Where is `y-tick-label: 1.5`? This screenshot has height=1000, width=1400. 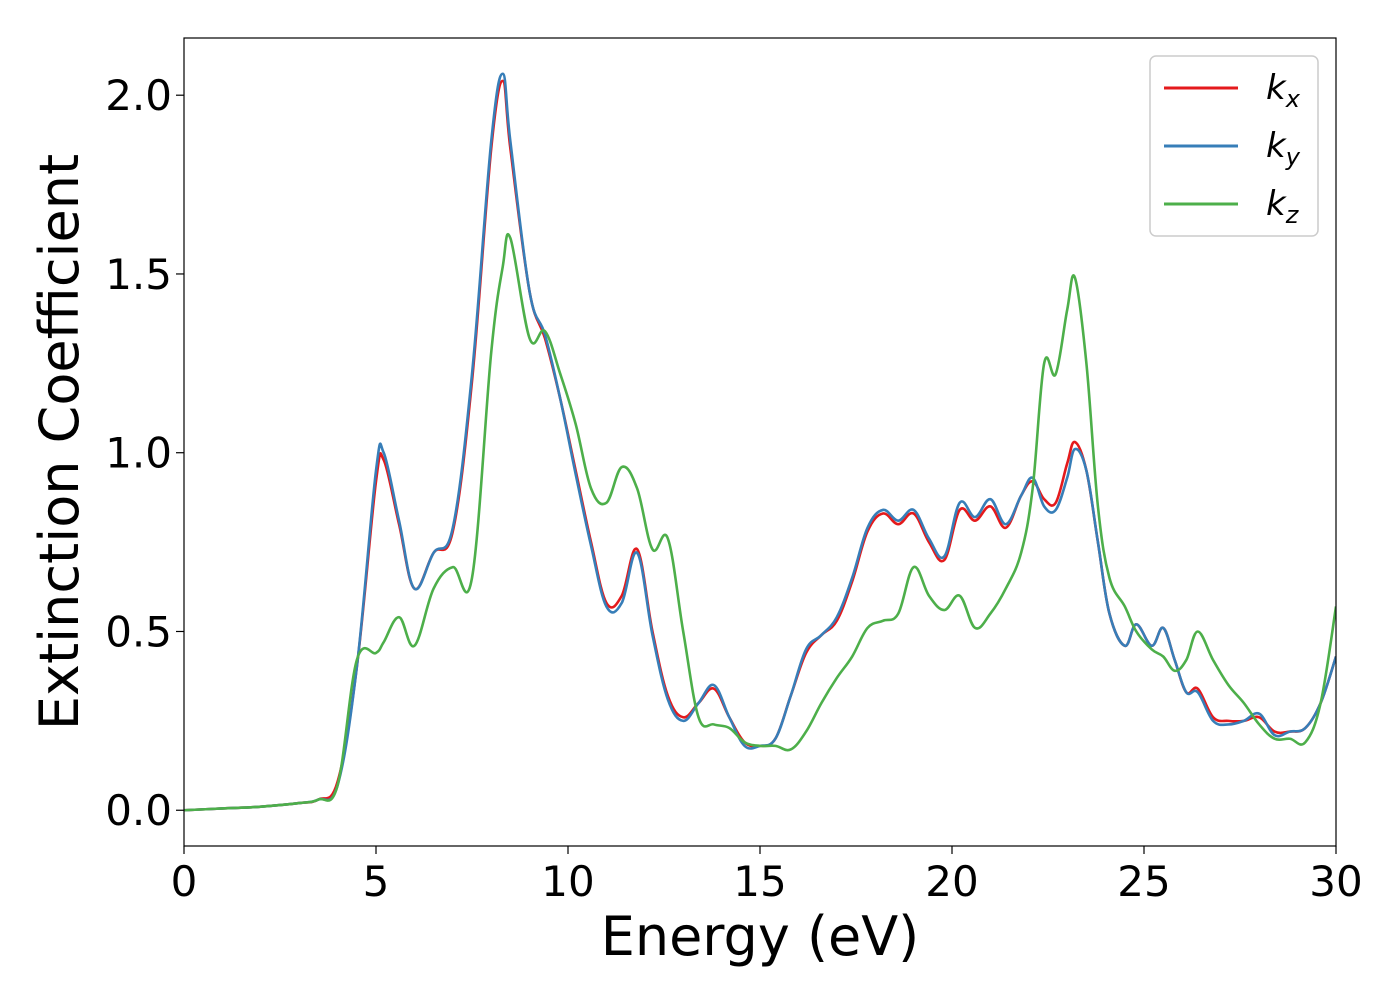
y-tick-label: 1.5 is located at coordinates (138, 274).